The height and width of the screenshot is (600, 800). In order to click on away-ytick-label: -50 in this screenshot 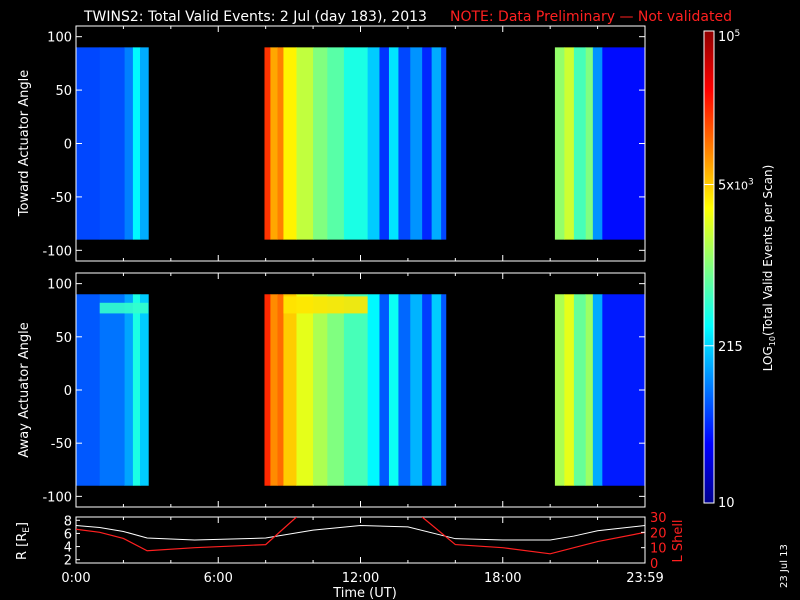, I will do `click(61, 444)`.